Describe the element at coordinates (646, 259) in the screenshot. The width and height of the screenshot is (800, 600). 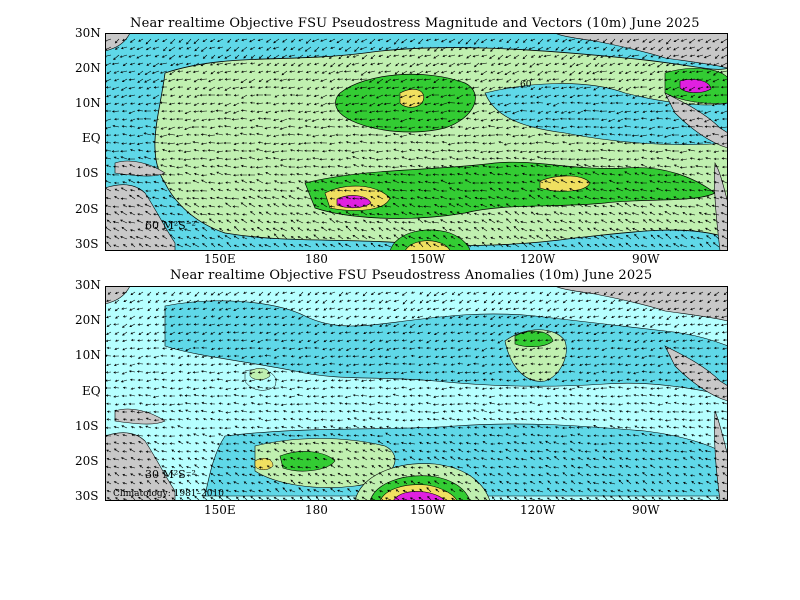
I see `top-lon-label-90w: 90W` at that location.